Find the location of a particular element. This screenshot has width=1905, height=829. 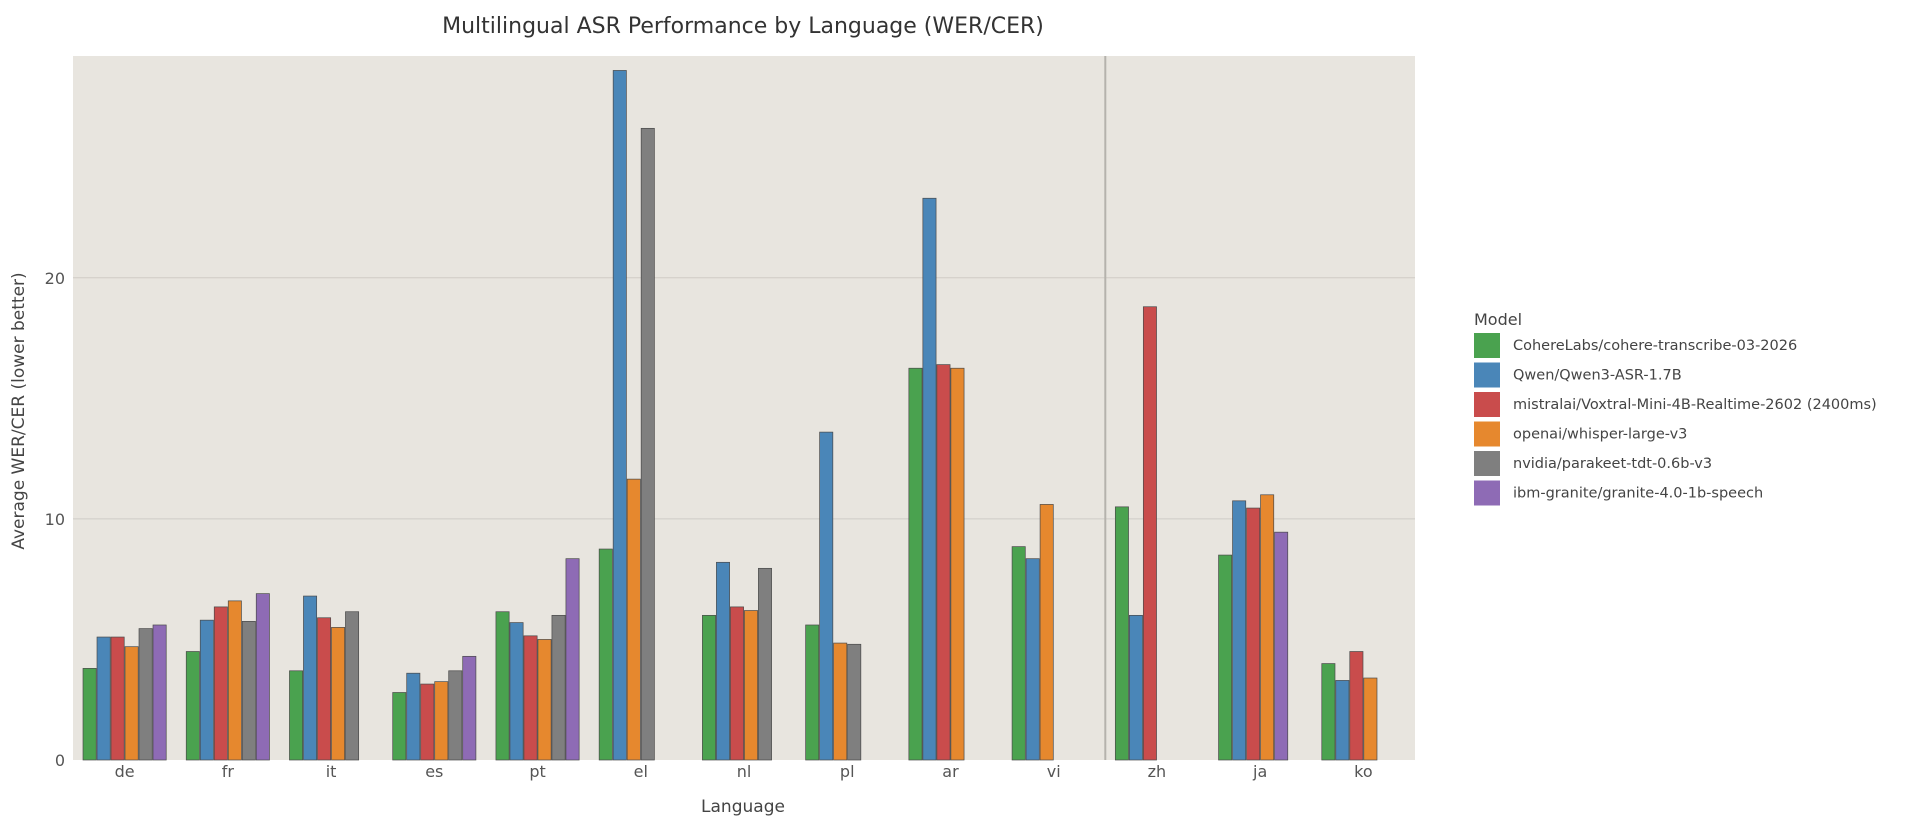

x-tick-label: ar is located at coordinates (950, 771).